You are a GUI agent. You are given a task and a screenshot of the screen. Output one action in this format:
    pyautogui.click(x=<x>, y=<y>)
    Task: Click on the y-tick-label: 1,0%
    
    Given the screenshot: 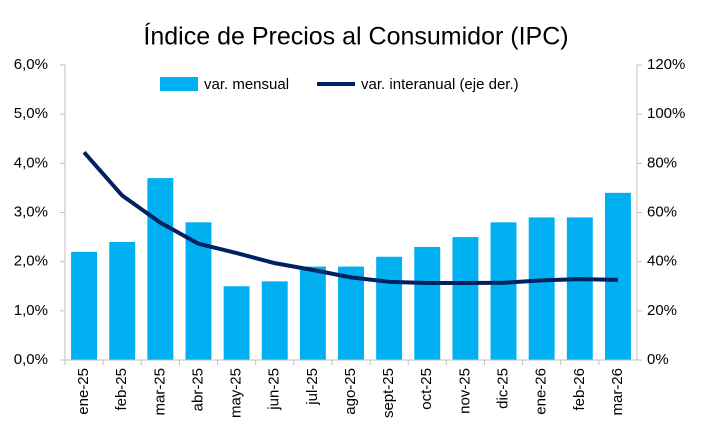 What is the action you would take?
    pyautogui.click(x=31, y=310)
    